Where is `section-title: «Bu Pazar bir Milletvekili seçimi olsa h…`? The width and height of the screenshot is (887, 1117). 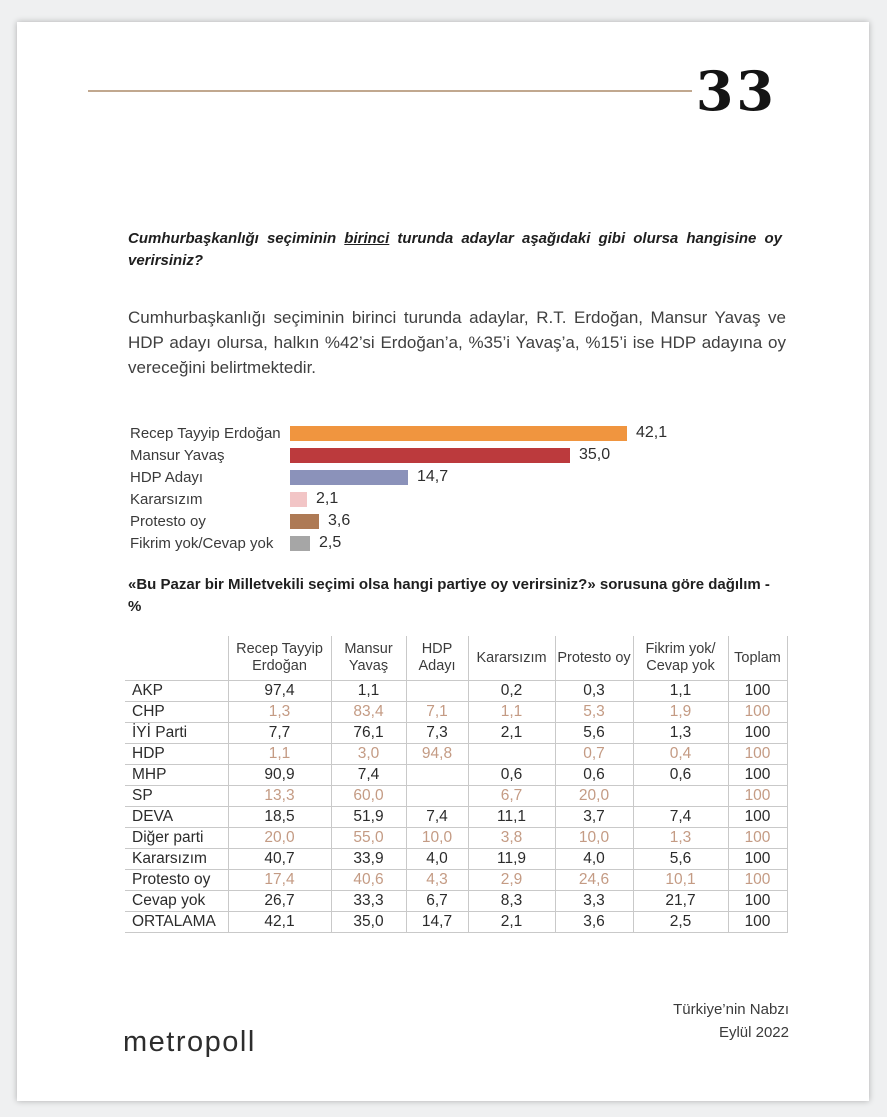
section-title: «Bu Pazar bir Milletvekili seçimi olsa h… is located at coordinates (449, 595).